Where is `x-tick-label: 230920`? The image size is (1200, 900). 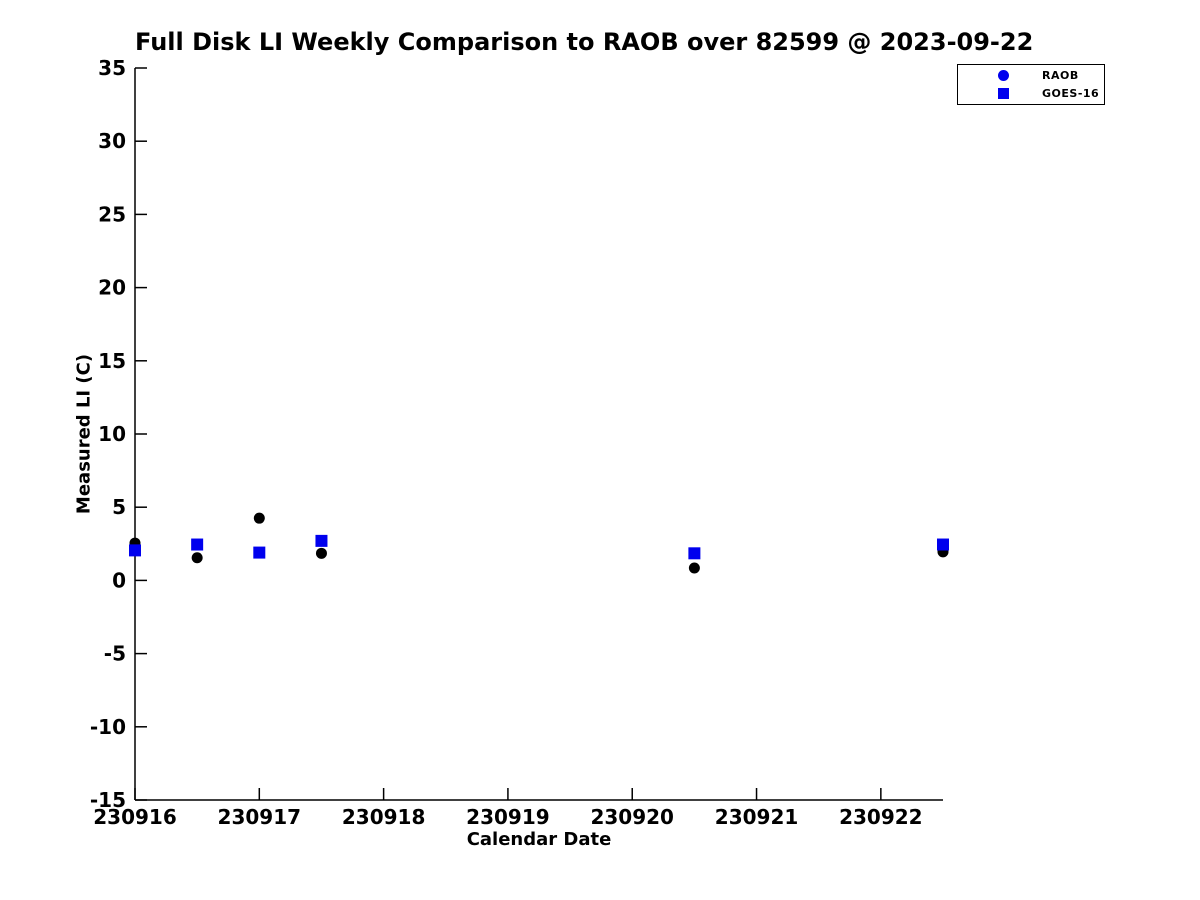 x-tick-label: 230920 is located at coordinates (632, 817).